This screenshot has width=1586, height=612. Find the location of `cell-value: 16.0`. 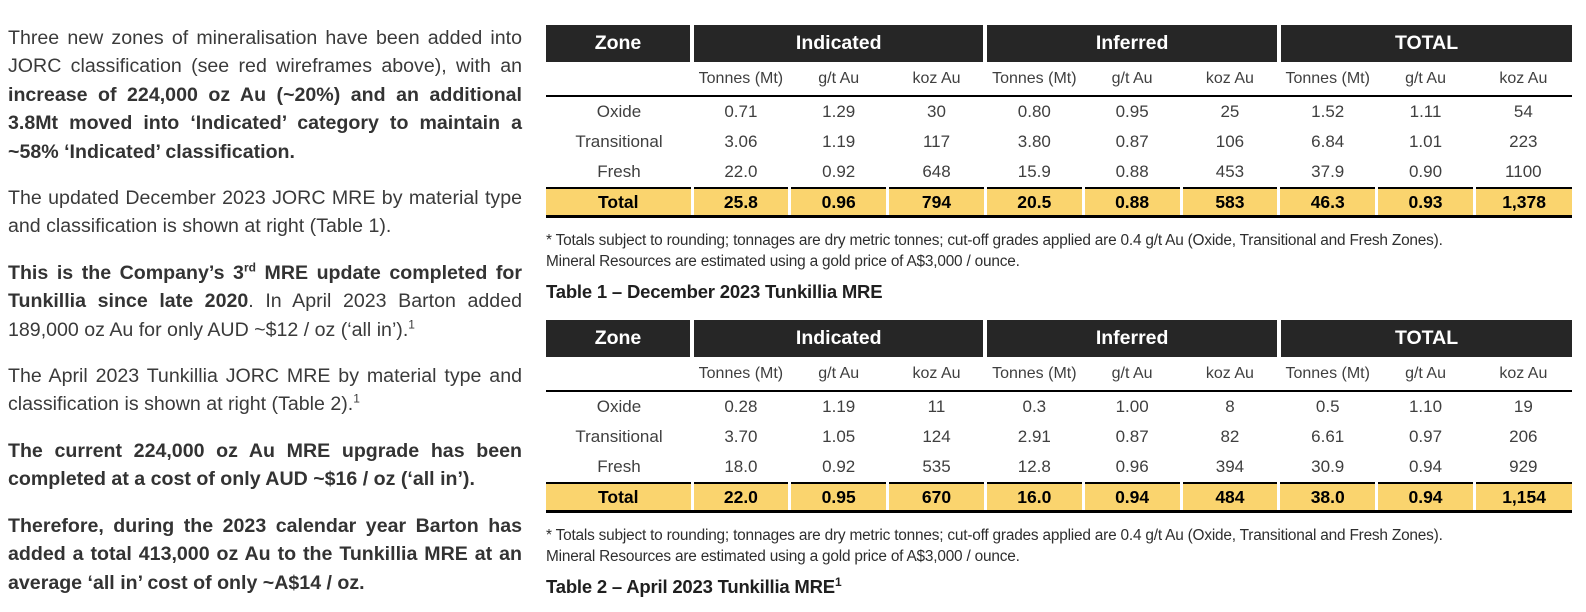

cell-value: 16.0 is located at coordinates (1033, 497).